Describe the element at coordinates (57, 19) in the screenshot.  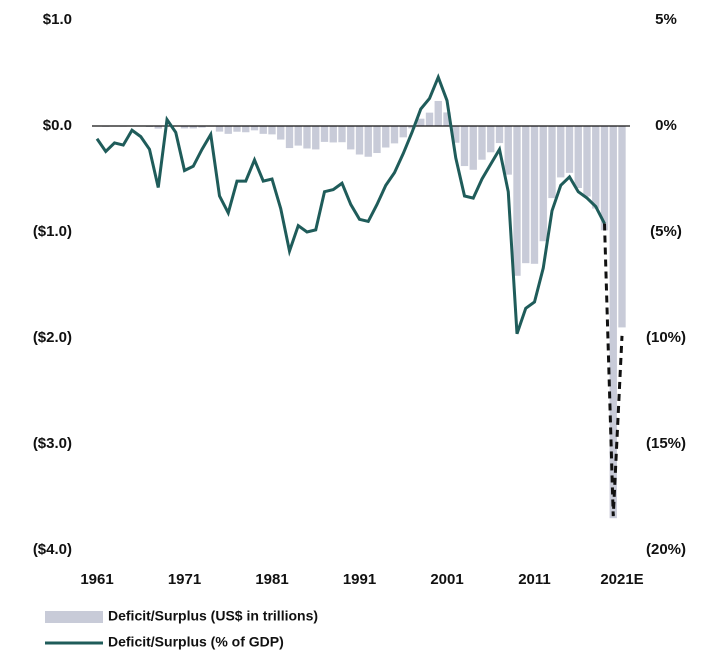
I see `y-tick-label: $1.0` at that location.